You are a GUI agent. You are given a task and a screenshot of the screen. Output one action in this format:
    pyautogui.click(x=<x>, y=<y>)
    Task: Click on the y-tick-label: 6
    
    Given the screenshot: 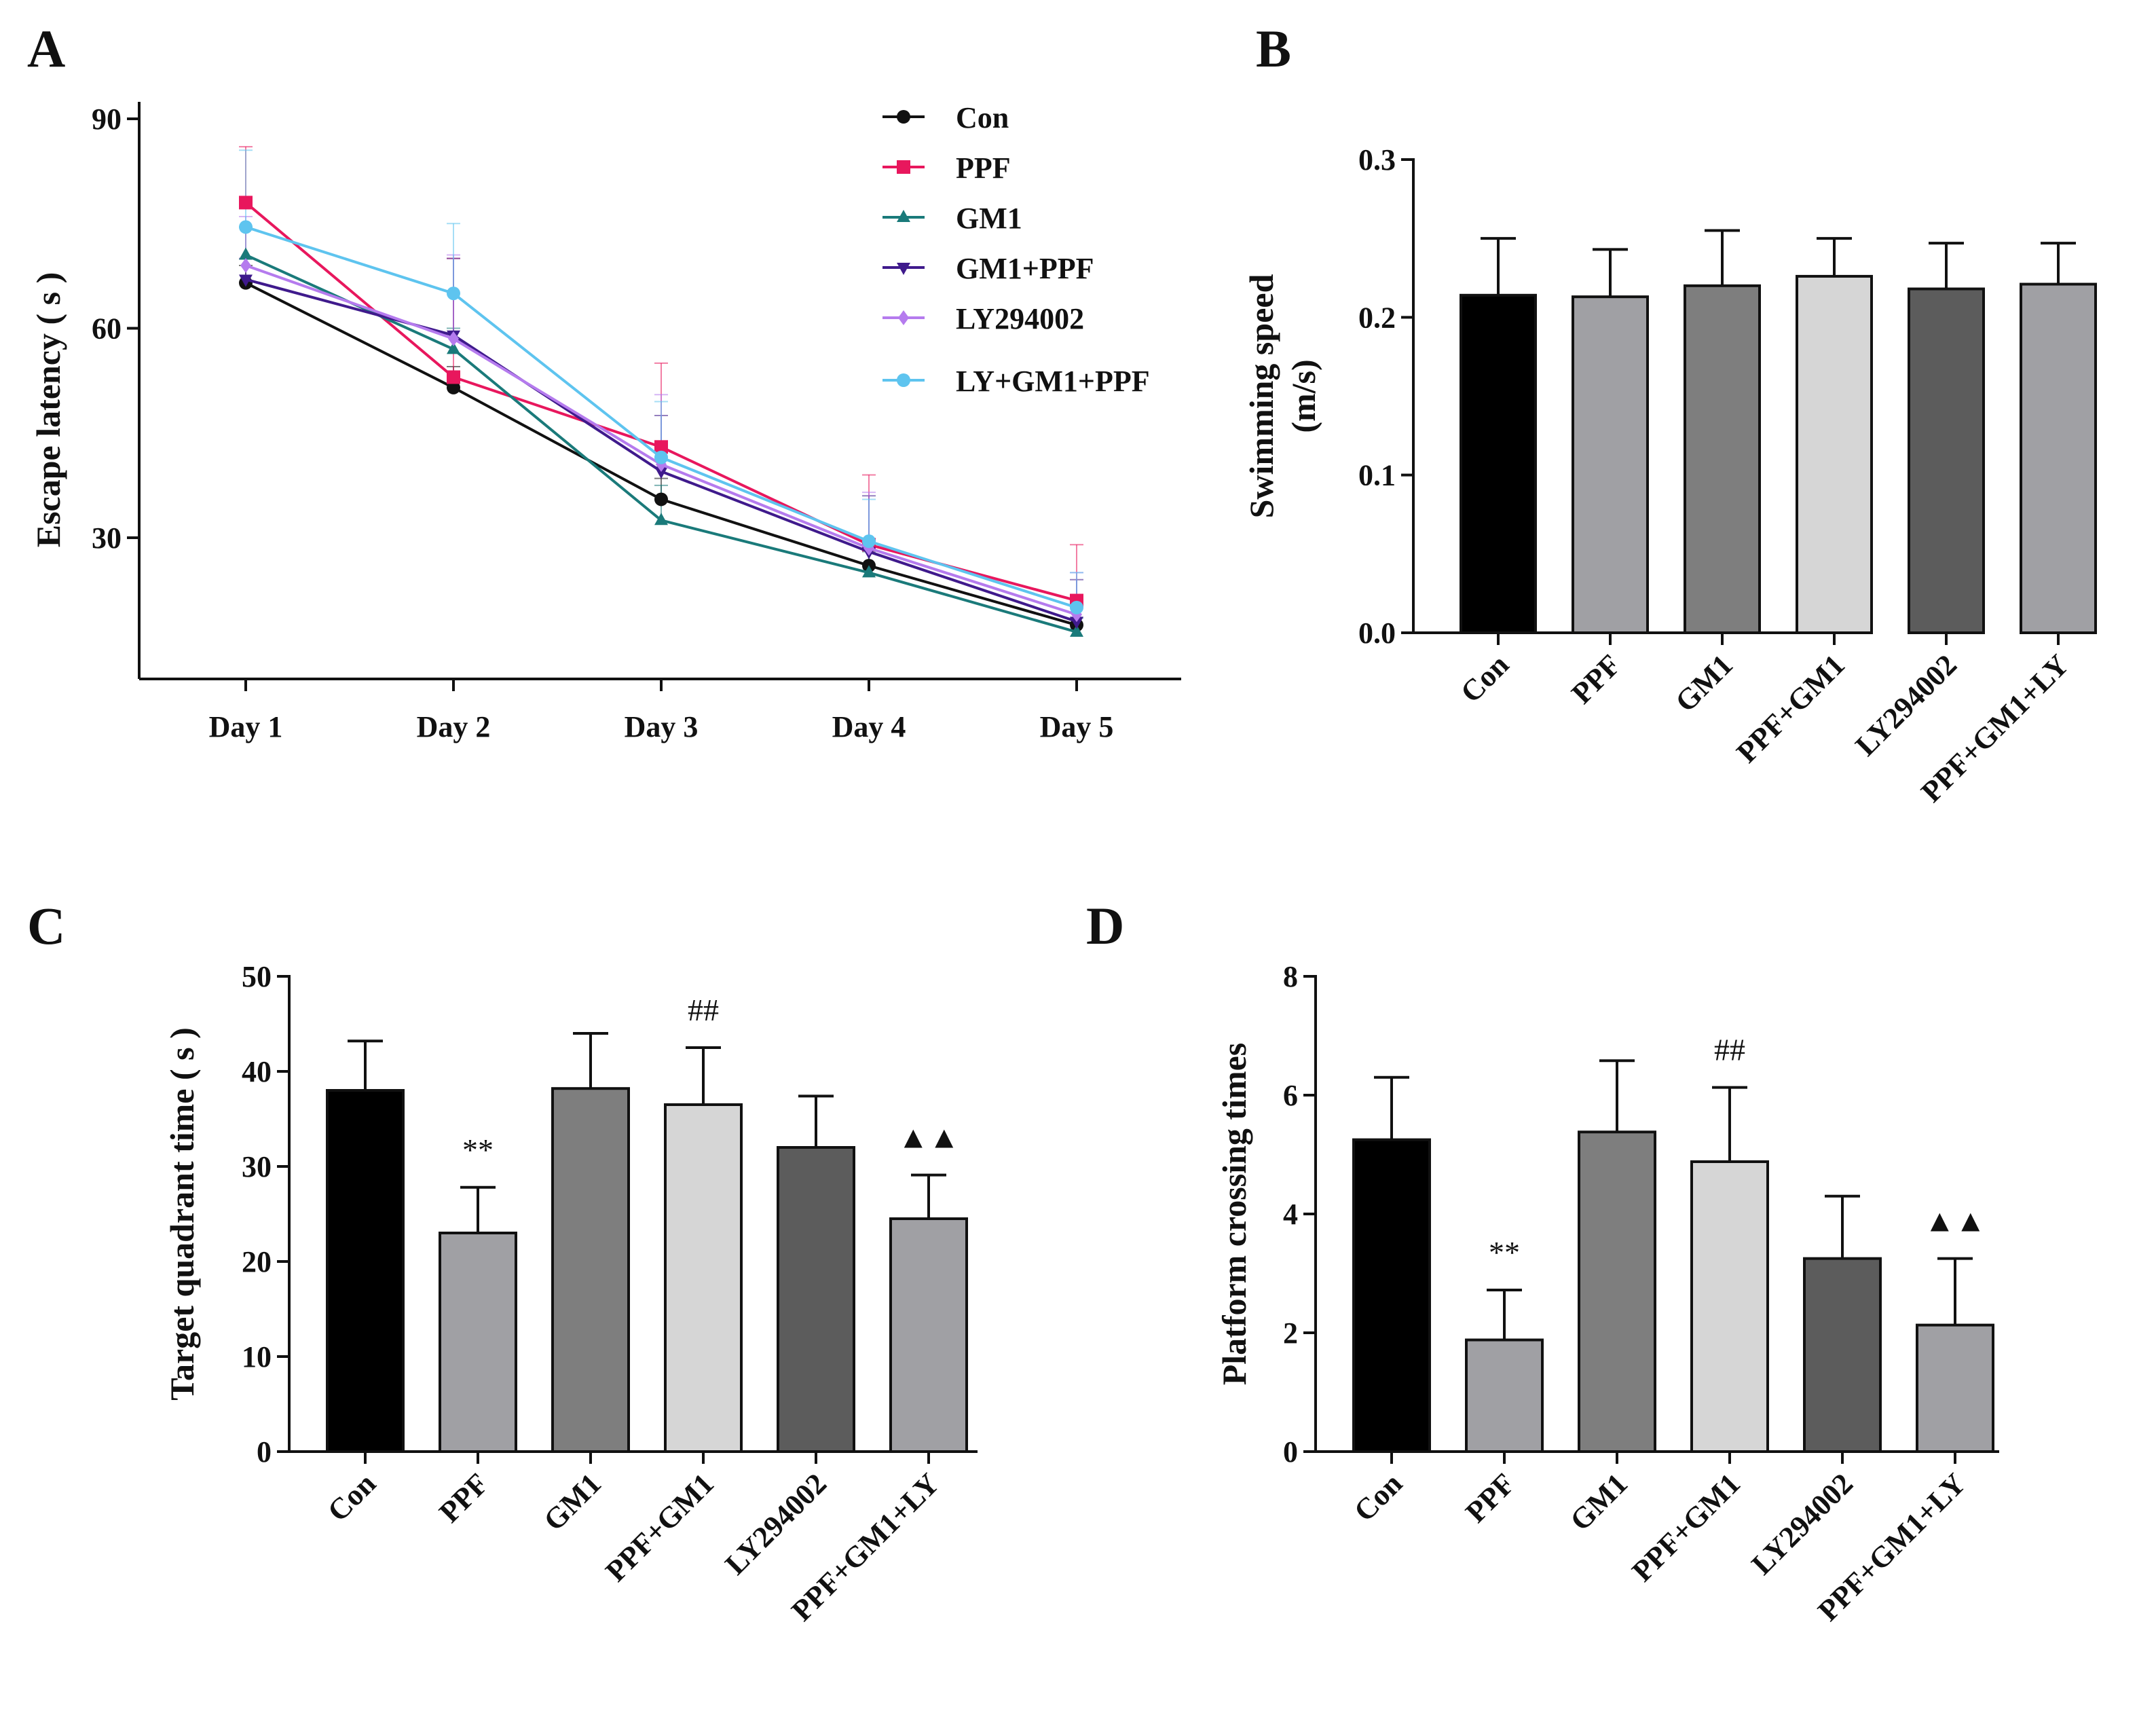 What is the action you would take?
    pyautogui.click(x=1290, y=1095)
    